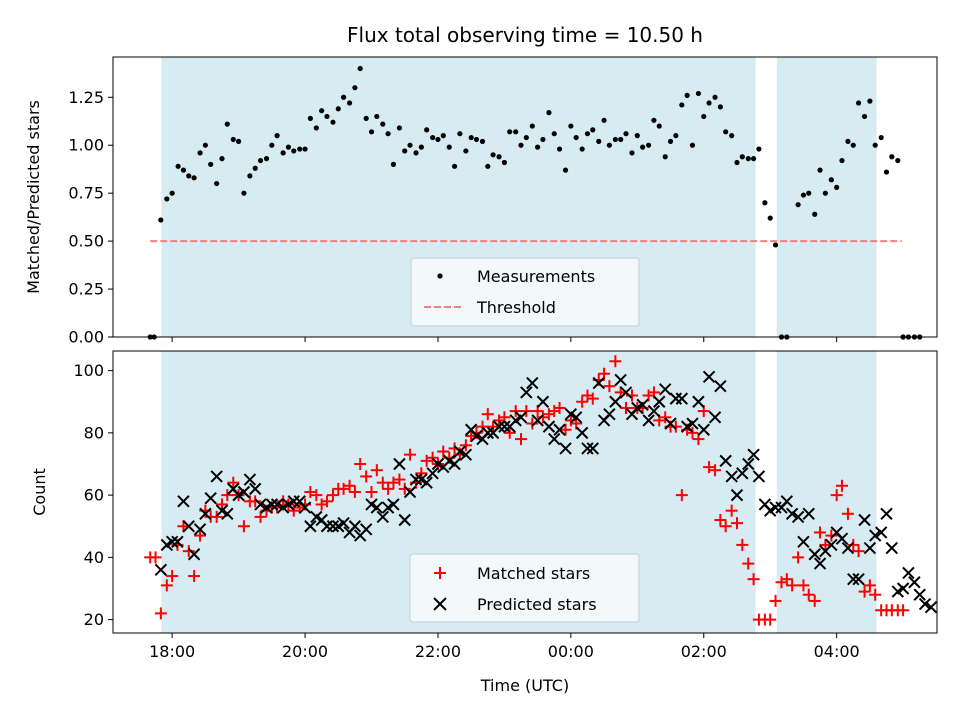 The width and height of the screenshot is (960, 720). What do you see at coordinates (524, 685) in the screenshot?
I see `x-axis-label: Time (UTC)` at bounding box center [524, 685].